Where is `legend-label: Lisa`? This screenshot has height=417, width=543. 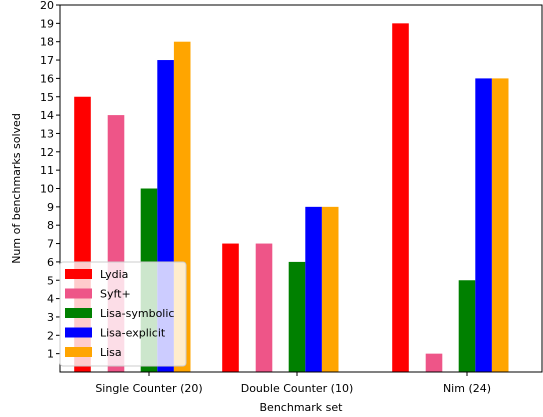
legend-label: Lisa is located at coordinates (111, 352).